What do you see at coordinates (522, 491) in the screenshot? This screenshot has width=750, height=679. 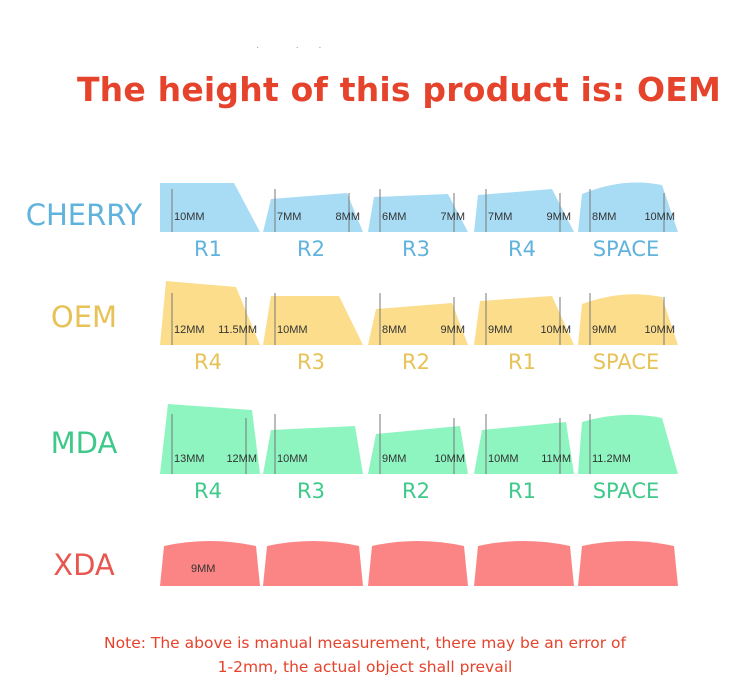 I see `mda-row-label: R1` at bounding box center [522, 491].